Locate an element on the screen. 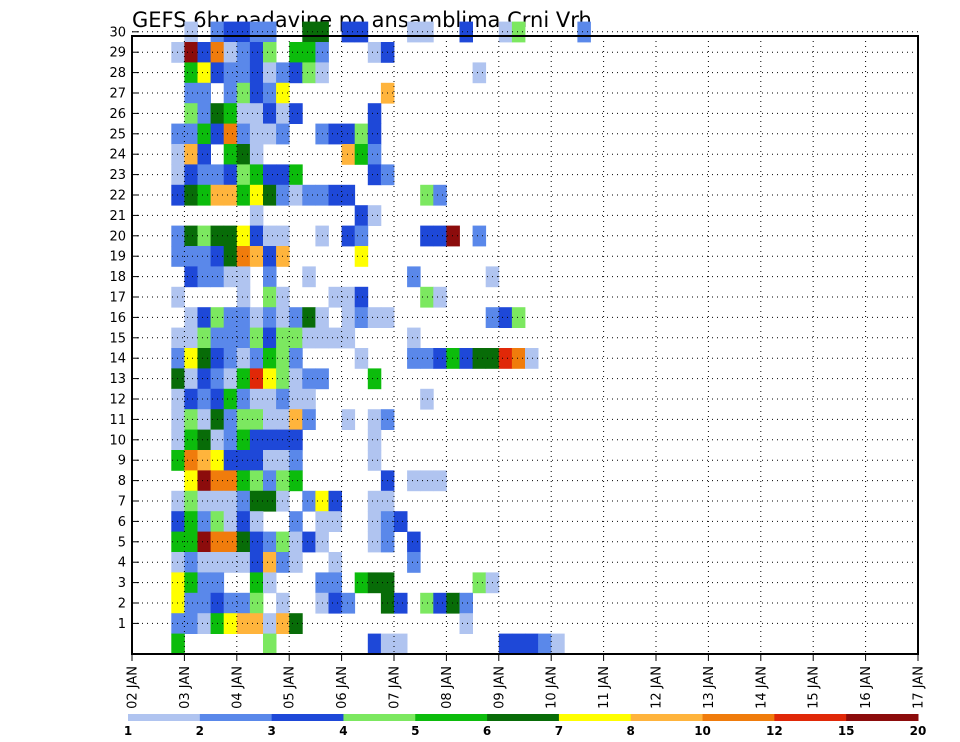 The width and height of the screenshot is (960, 742). y-tick-label: 18 is located at coordinates (117, 277).